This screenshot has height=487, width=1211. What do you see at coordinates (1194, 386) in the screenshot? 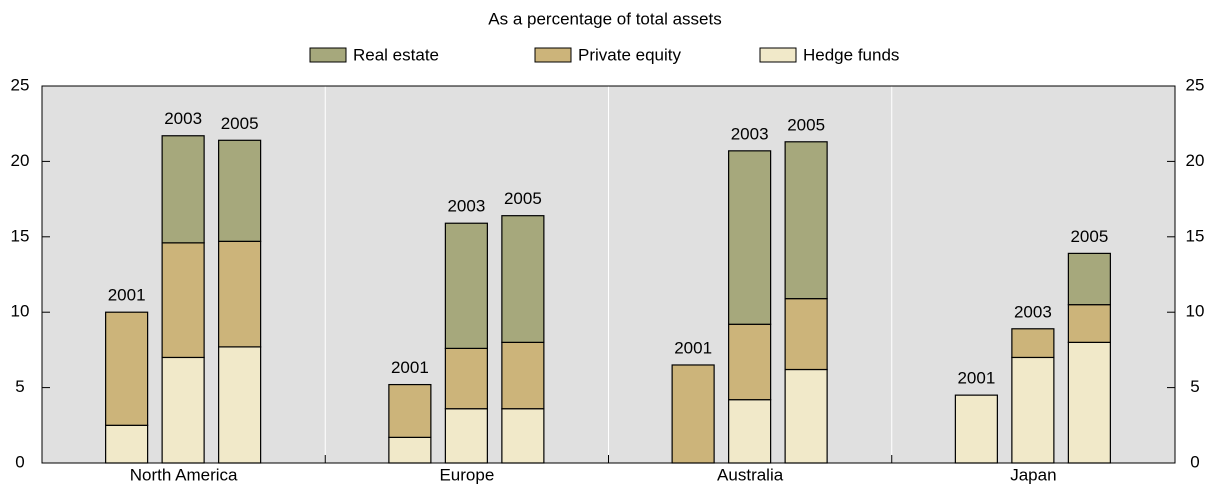
I see `y2-tick-label: 5` at bounding box center [1194, 386].